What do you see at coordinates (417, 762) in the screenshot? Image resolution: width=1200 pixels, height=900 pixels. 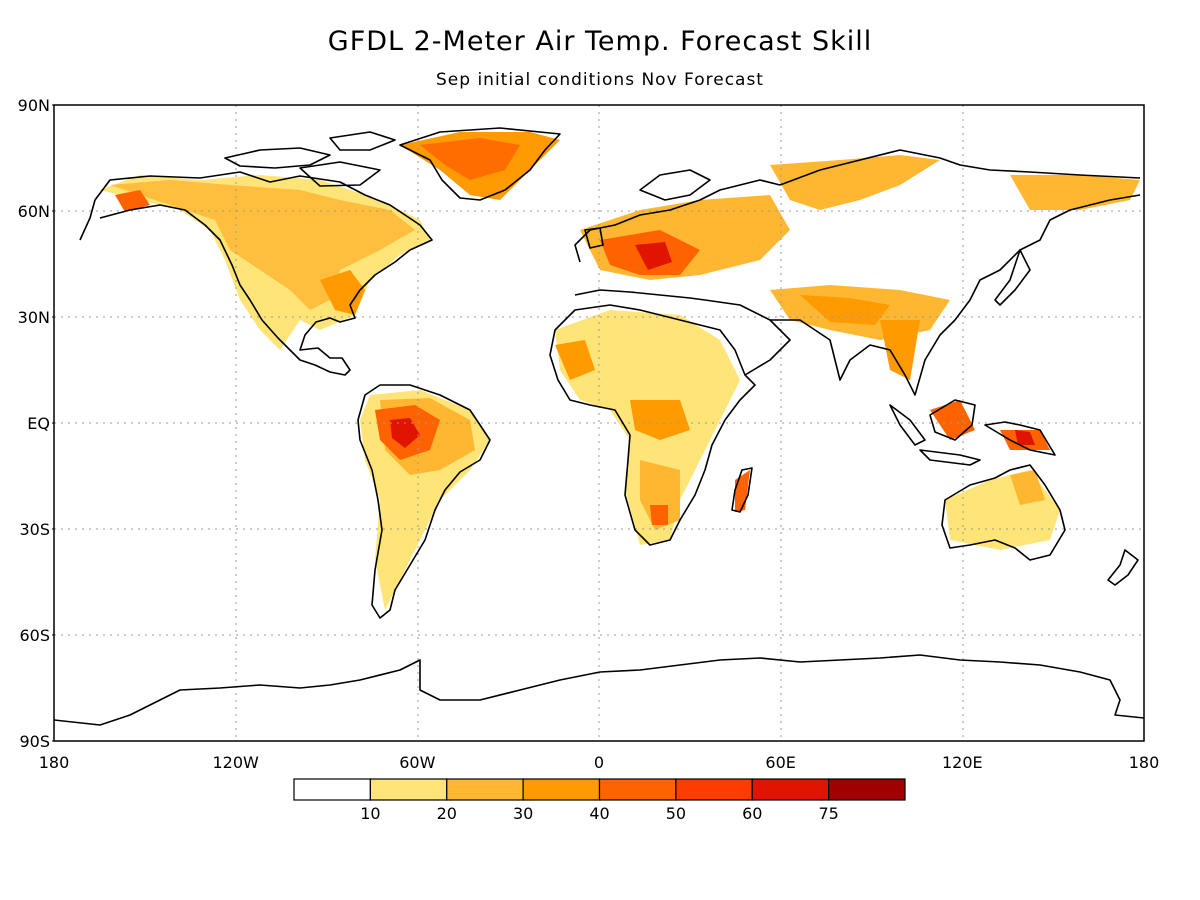 I see `lon-tick-label: 60W` at bounding box center [417, 762].